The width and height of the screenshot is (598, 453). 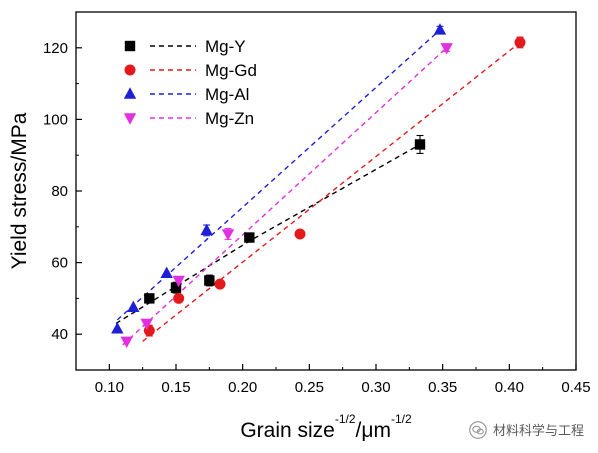 What do you see at coordinates (55, 48) in the screenshot?
I see `y-tick-label: 120` at bounding box center [55, 48].